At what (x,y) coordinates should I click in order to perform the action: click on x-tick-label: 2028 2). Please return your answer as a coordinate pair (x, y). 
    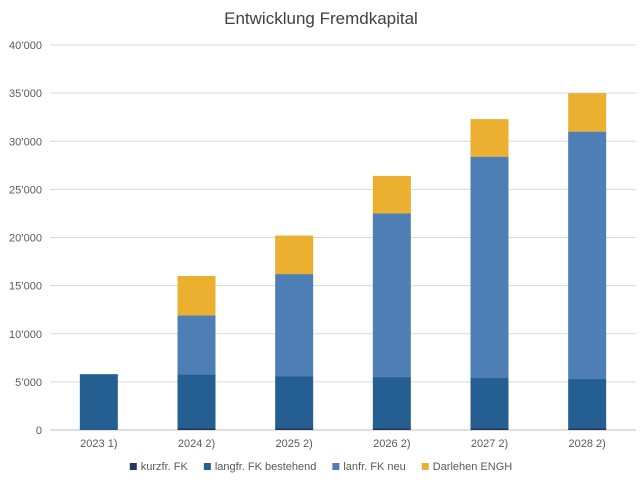
    Looking at the image, I should click on (587, 444).